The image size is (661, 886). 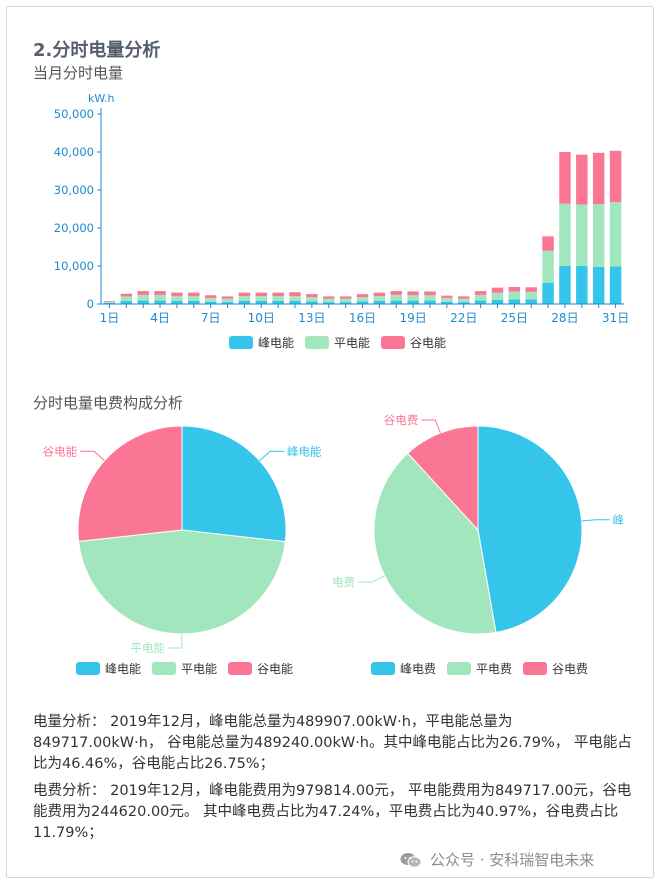 I want to click on pie1-legend: 峰电能 平电能 谷电能, so click(x=190, y=668).